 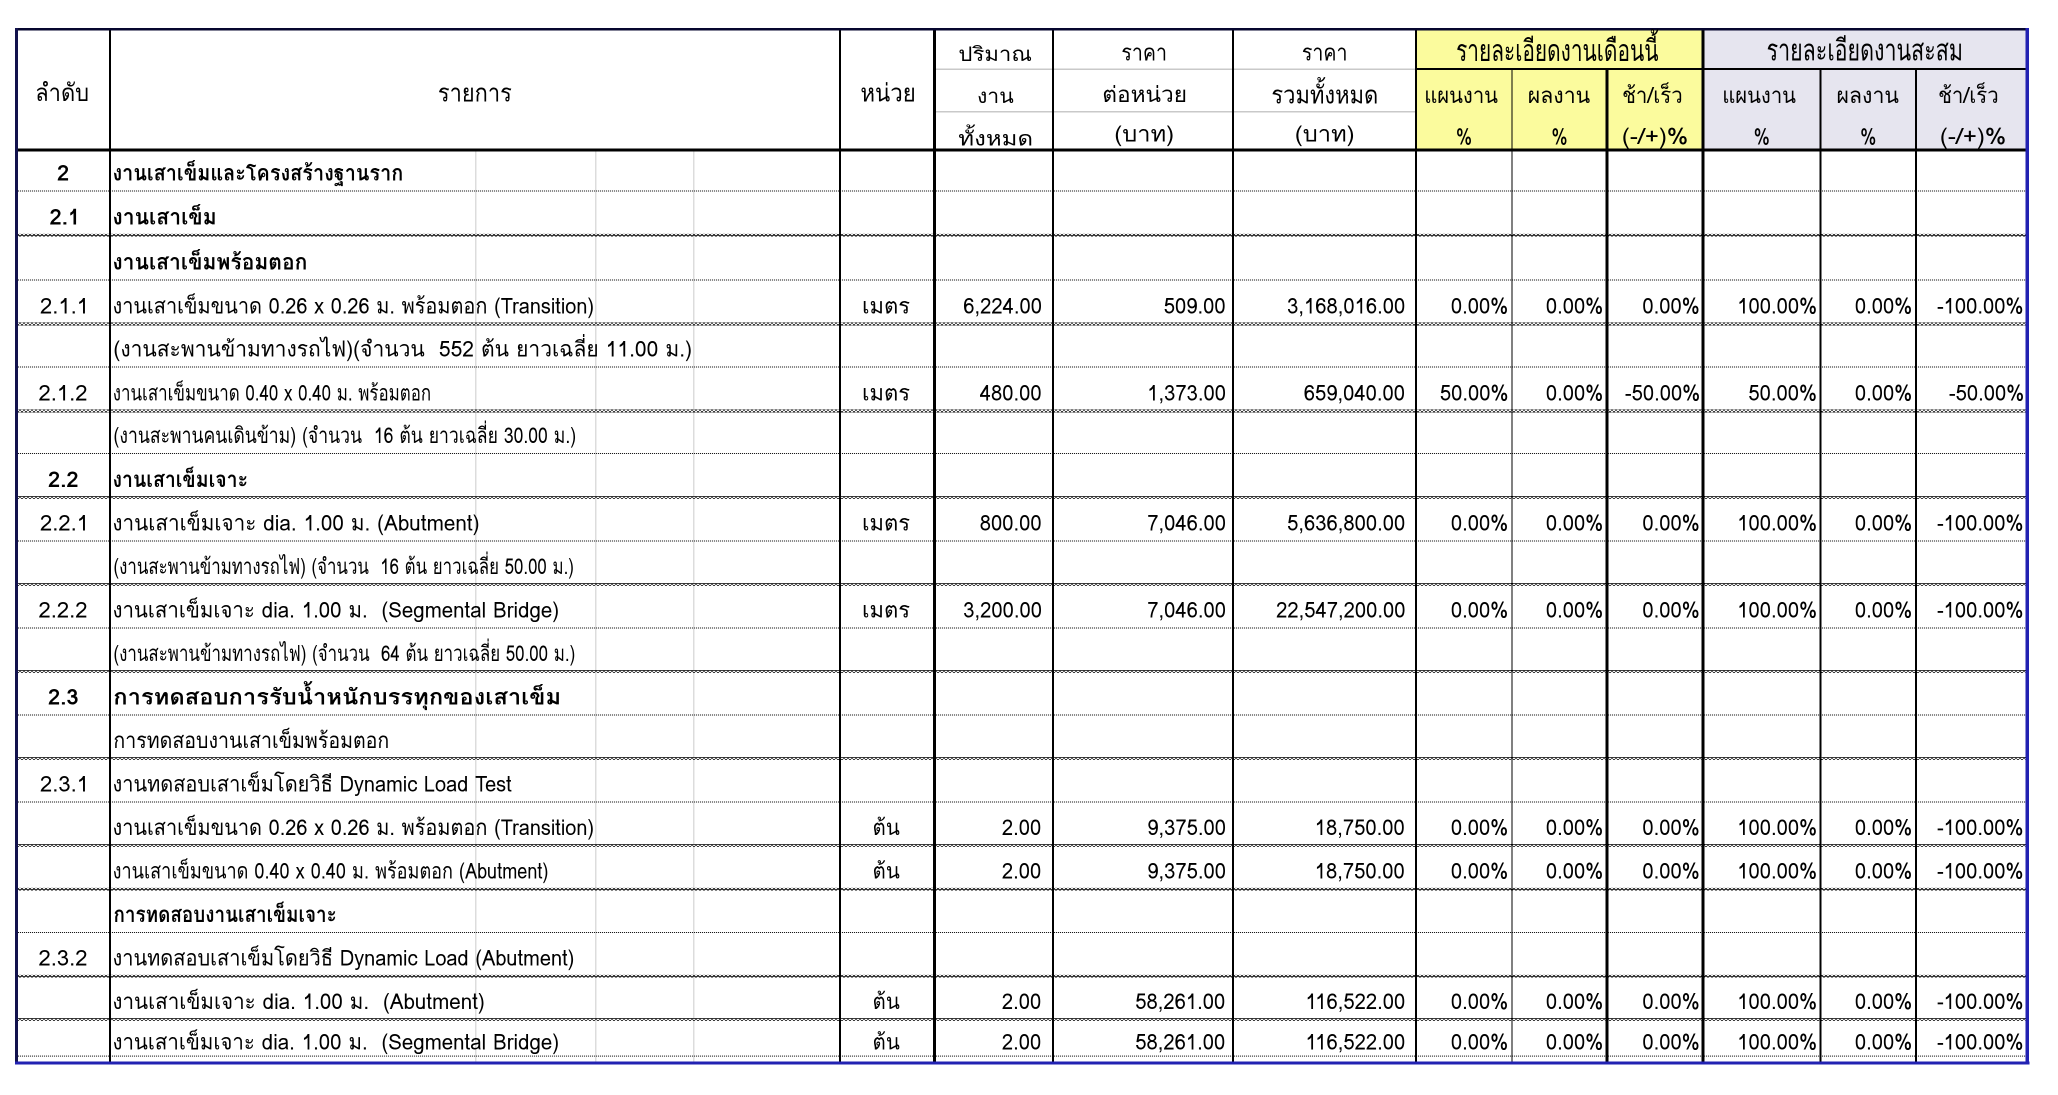 What do you see at coordinates (1195, 307) in the screenshot?
I see `svg-text: 509.00` at bounding box center [1195, 307].